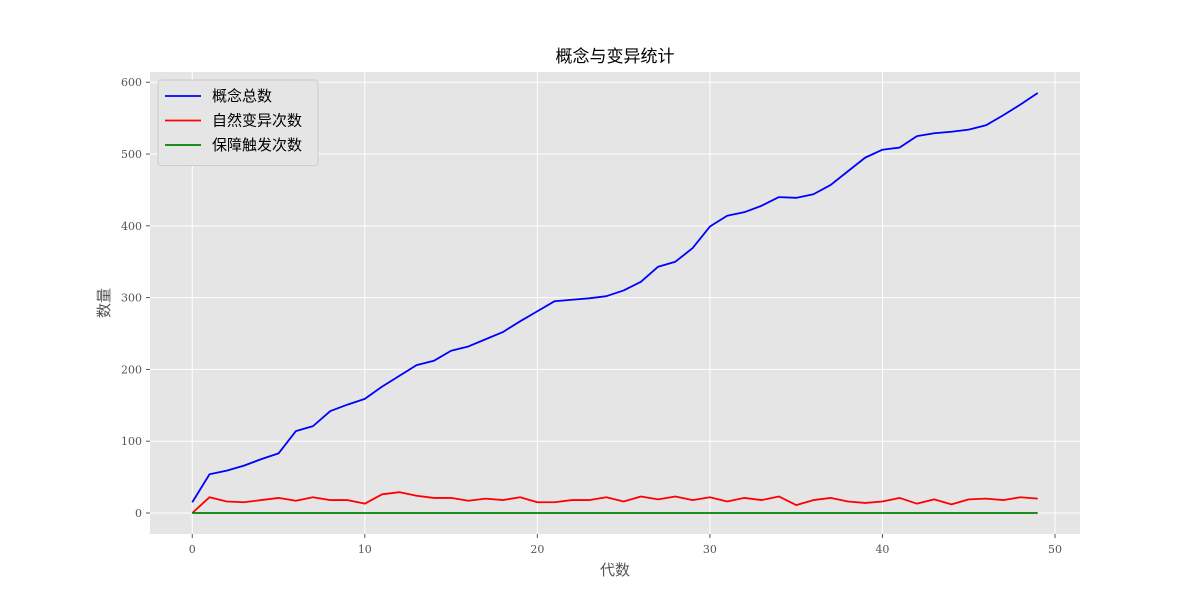 This screenshot has width=1200, height=600. I want to click on legend-label-1: 概念总数, so click(242, 96).